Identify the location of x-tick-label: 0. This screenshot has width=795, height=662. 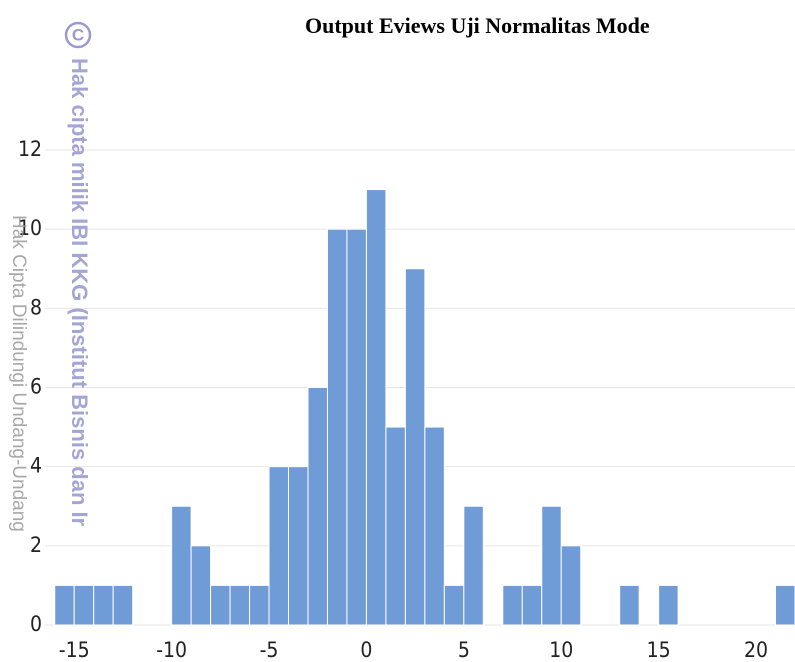
(366, 650).